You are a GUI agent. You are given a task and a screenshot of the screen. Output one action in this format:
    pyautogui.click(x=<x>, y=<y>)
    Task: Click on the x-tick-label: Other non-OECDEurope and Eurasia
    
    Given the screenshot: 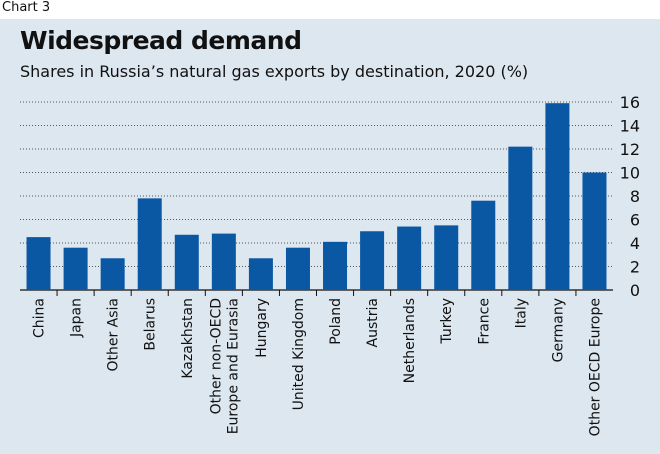 What is the action you would take?
    pyautogui.click(x=224, y=366)
    